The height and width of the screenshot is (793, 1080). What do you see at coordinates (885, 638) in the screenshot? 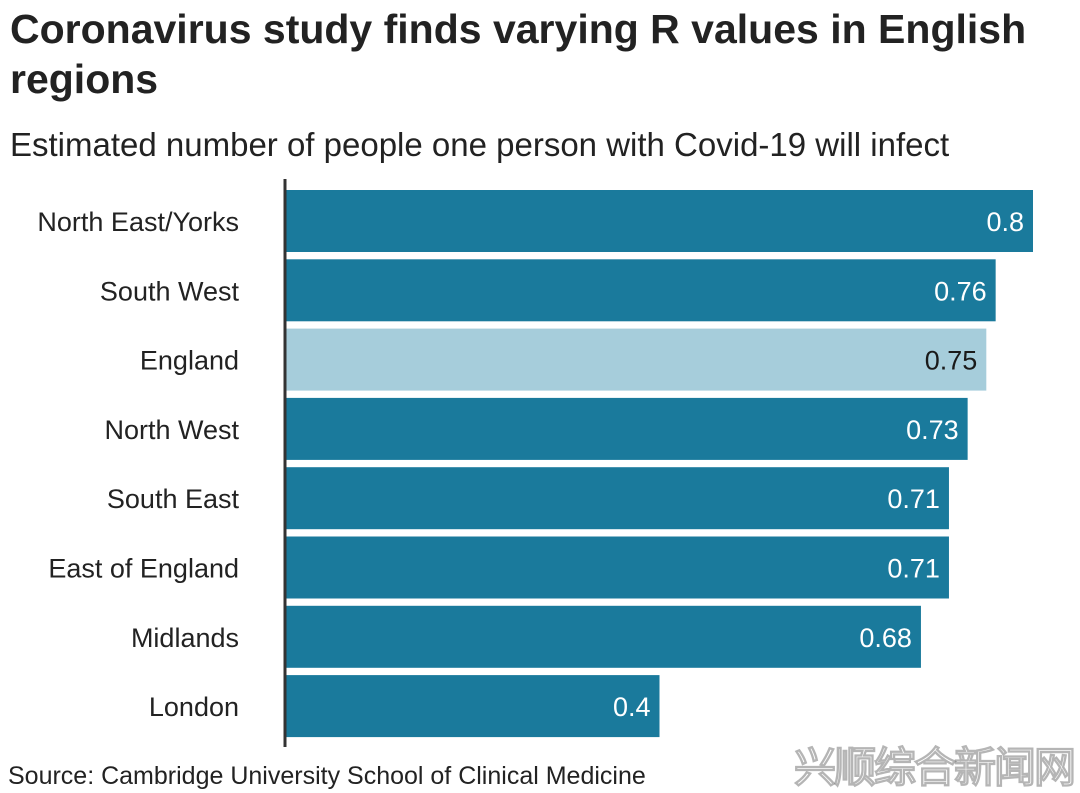
I see `value-label: 0.68` at bounding box center [885, 638].